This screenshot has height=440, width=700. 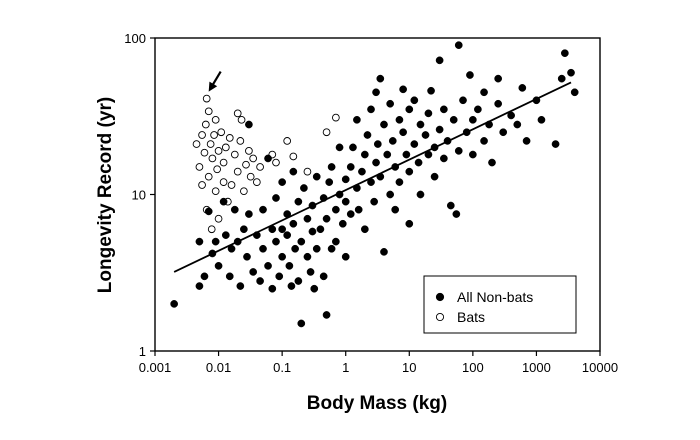 What do you see at coordinates (105, 195) in the screenshot?
I see `y-axis-label: Longevity Record (yr)` at bounding box center [105, 195].